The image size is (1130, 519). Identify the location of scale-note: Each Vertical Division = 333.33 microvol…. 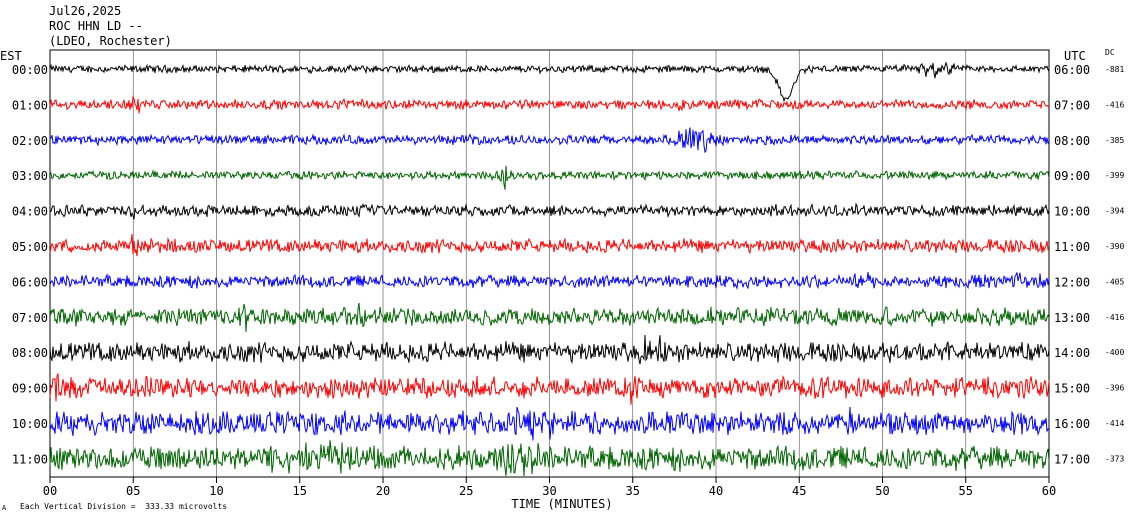
(124, 506).